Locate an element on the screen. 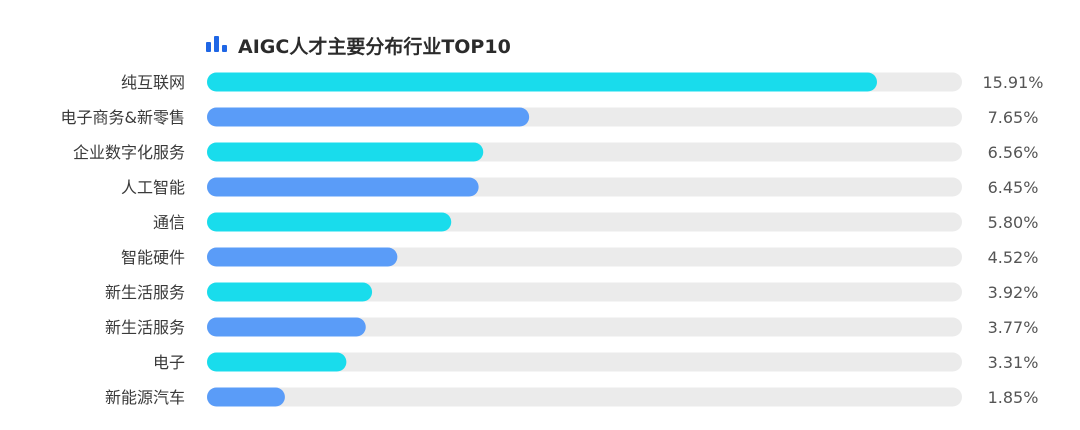  value-label: 6.56% is located at coordinates (1013, 152).